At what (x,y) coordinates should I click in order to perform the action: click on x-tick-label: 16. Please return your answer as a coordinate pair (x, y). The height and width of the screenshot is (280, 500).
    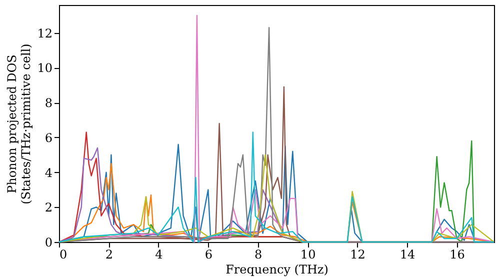
    Looking at the image, I should click on (457, 255).